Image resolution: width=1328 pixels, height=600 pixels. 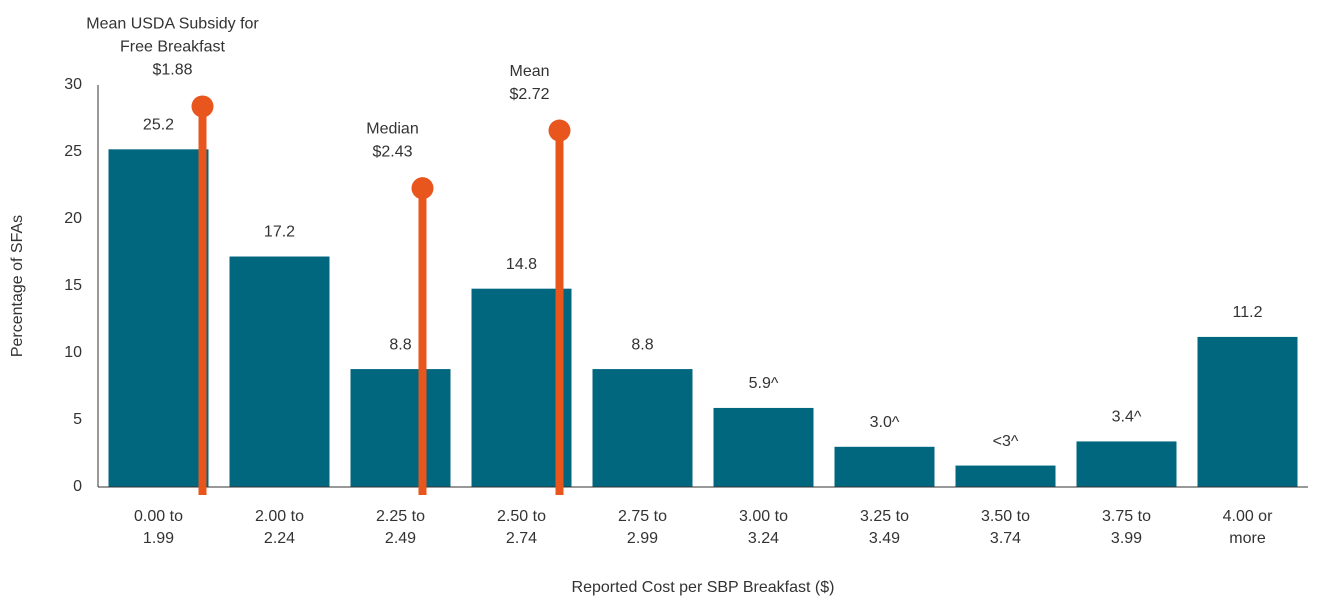 What do you see at coordinates (279, 516) in the screenshot?
I see `x-tick-label-line: 2.00 to` at bounding box center [279, 516].